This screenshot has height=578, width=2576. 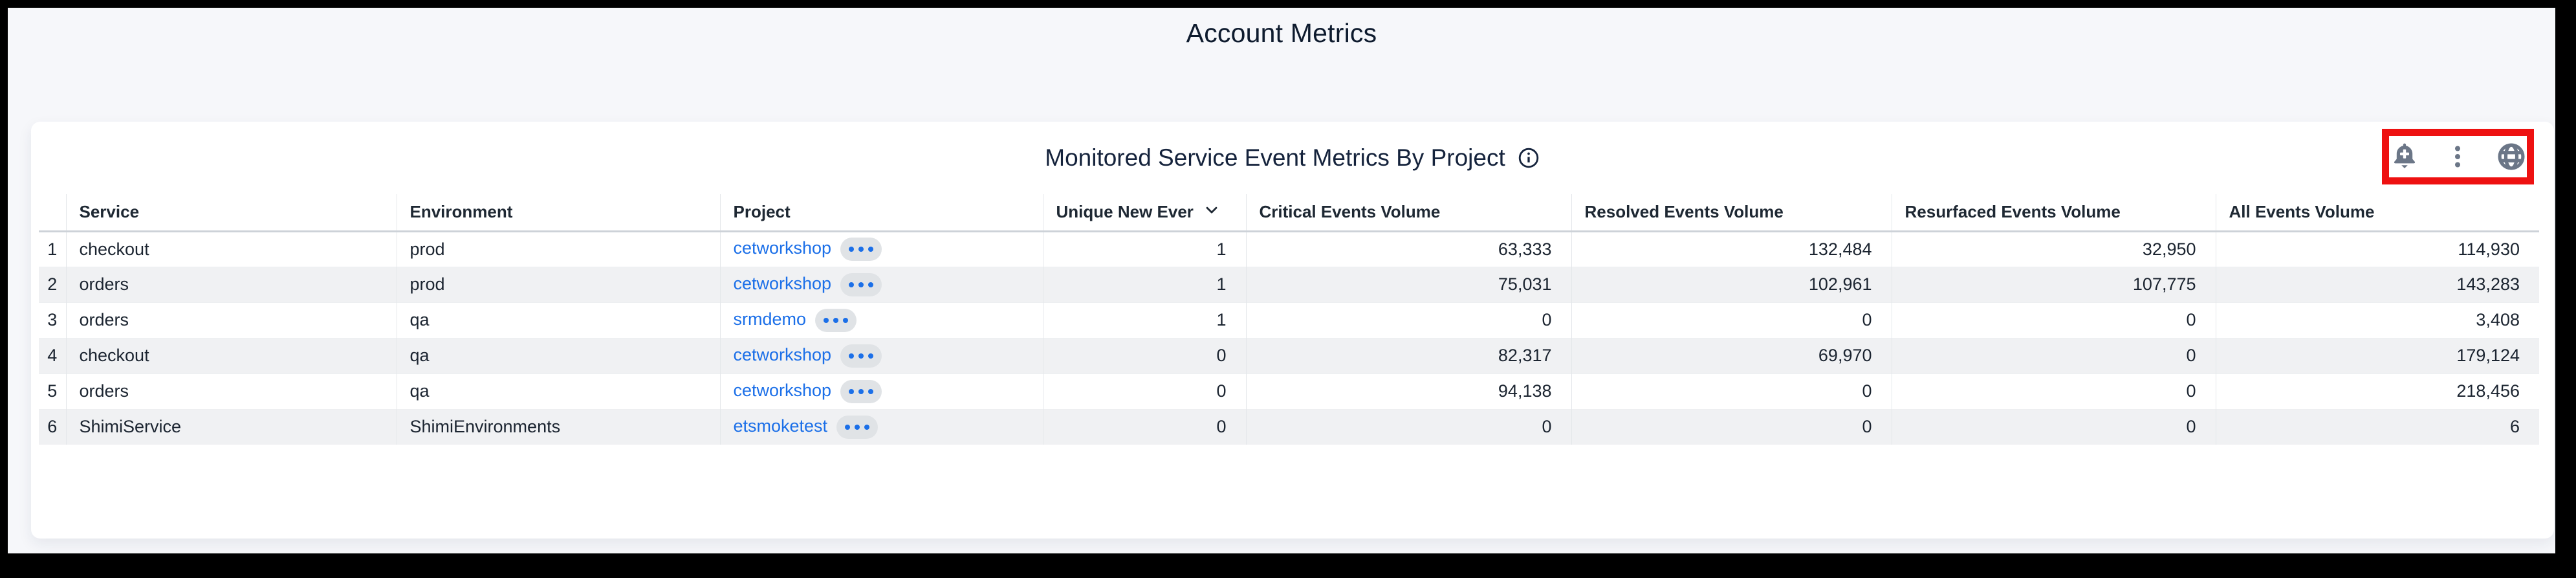 What do you see at coordinates (558, 426) in the screenshot?
I see `cell-environment: ShimiEnvironments` at bounding box center [558, 426].